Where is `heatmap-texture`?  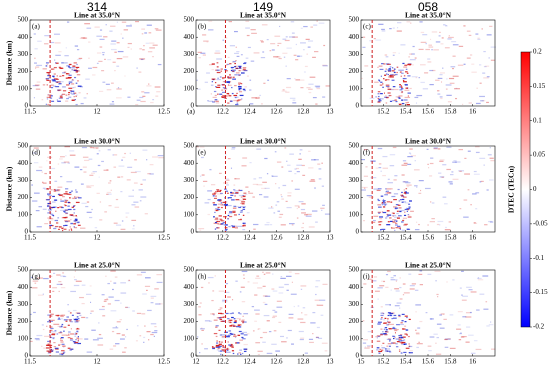
heatmap-texture is located at coordinates (263, 189).